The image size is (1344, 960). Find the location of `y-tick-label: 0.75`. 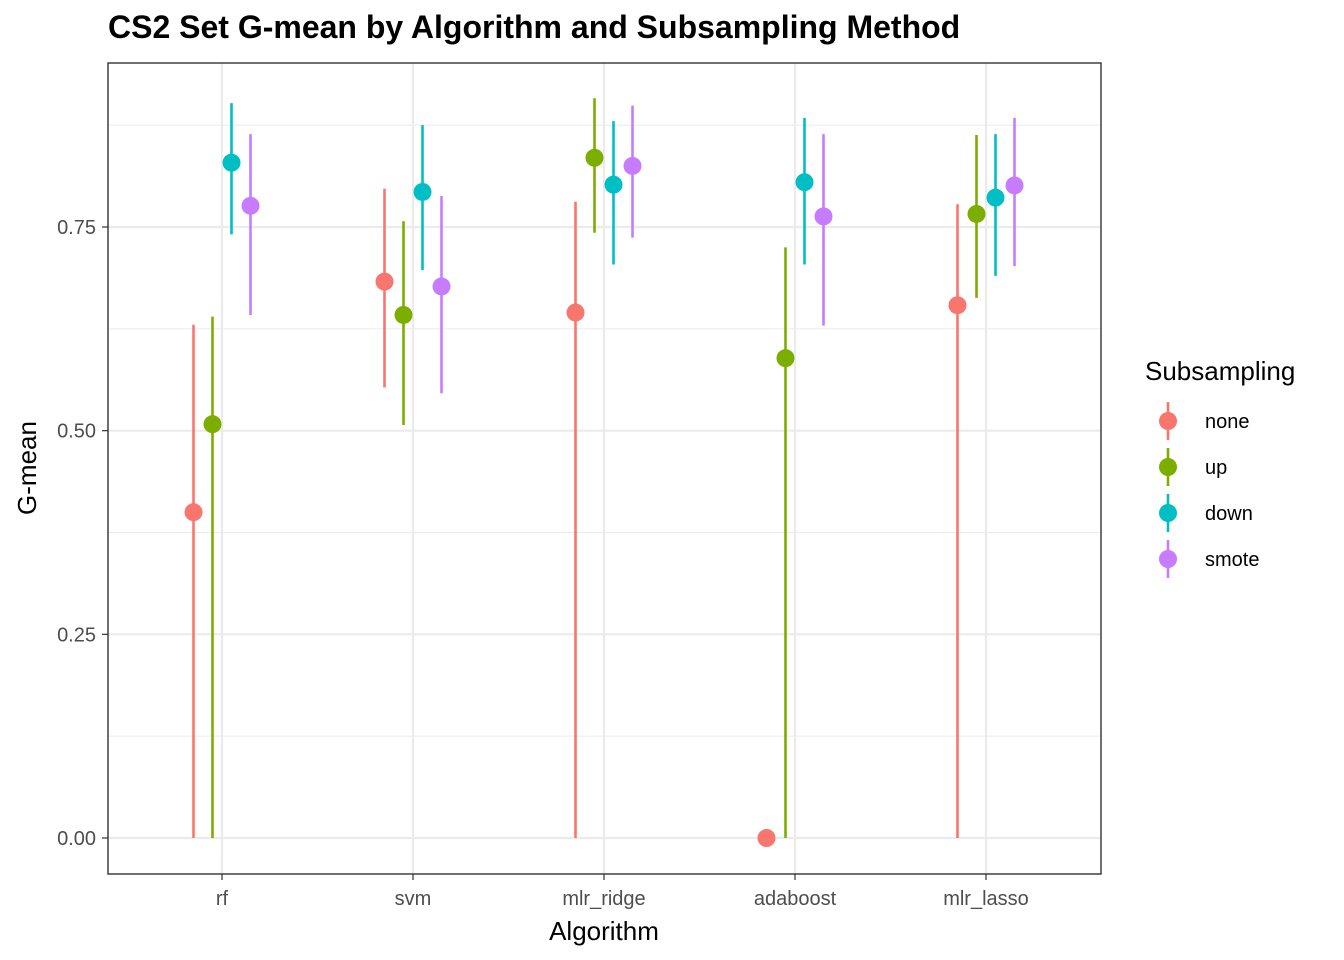

y-tick-label: 0.75 is located at coordinates (76, 228).